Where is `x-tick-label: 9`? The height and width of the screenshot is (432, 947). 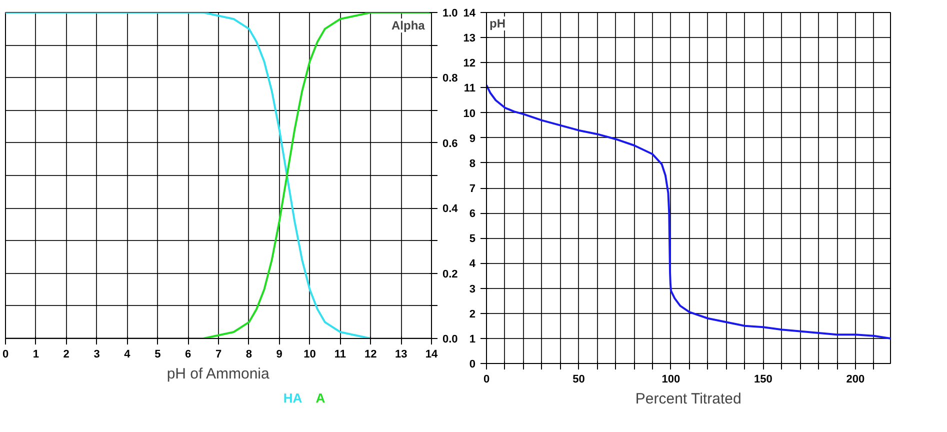
x-tick-label: 9 is located at coordinates (279, 354).